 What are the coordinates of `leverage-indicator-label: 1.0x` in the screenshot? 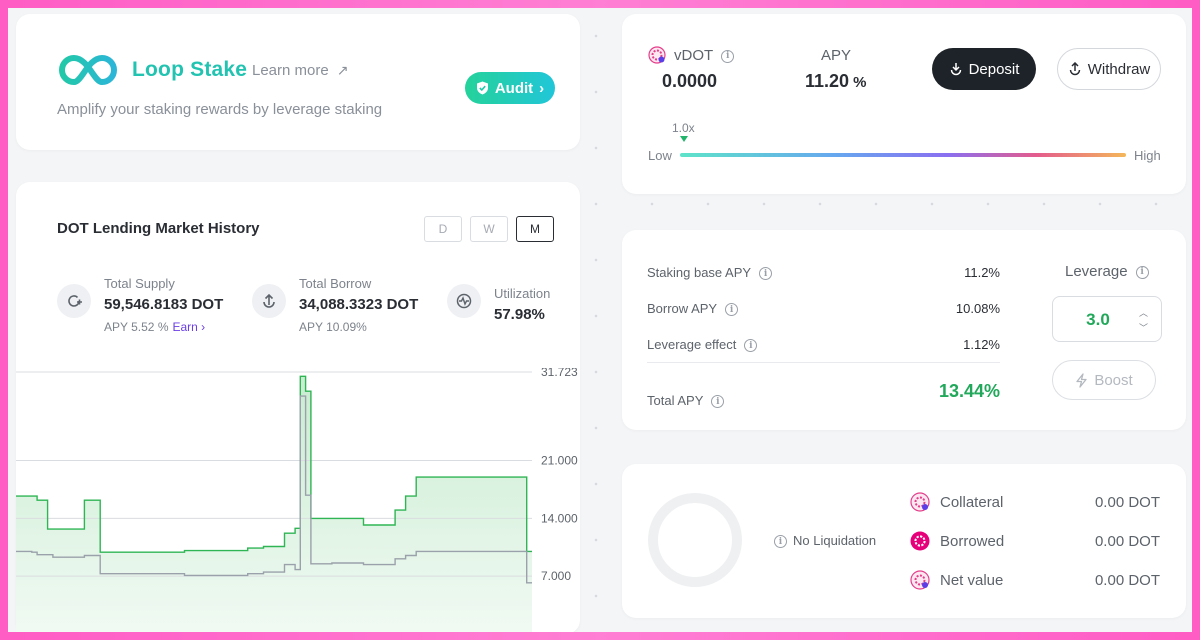 It's located at (683, 128).